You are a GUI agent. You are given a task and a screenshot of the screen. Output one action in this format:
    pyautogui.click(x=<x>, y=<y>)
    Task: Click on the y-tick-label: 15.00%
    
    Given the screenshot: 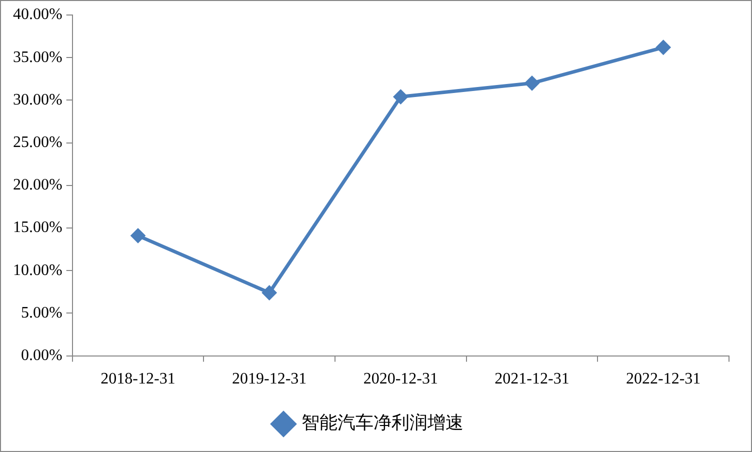 What is the action you would take?
    pyautogui.click(x=37, y=227)
    